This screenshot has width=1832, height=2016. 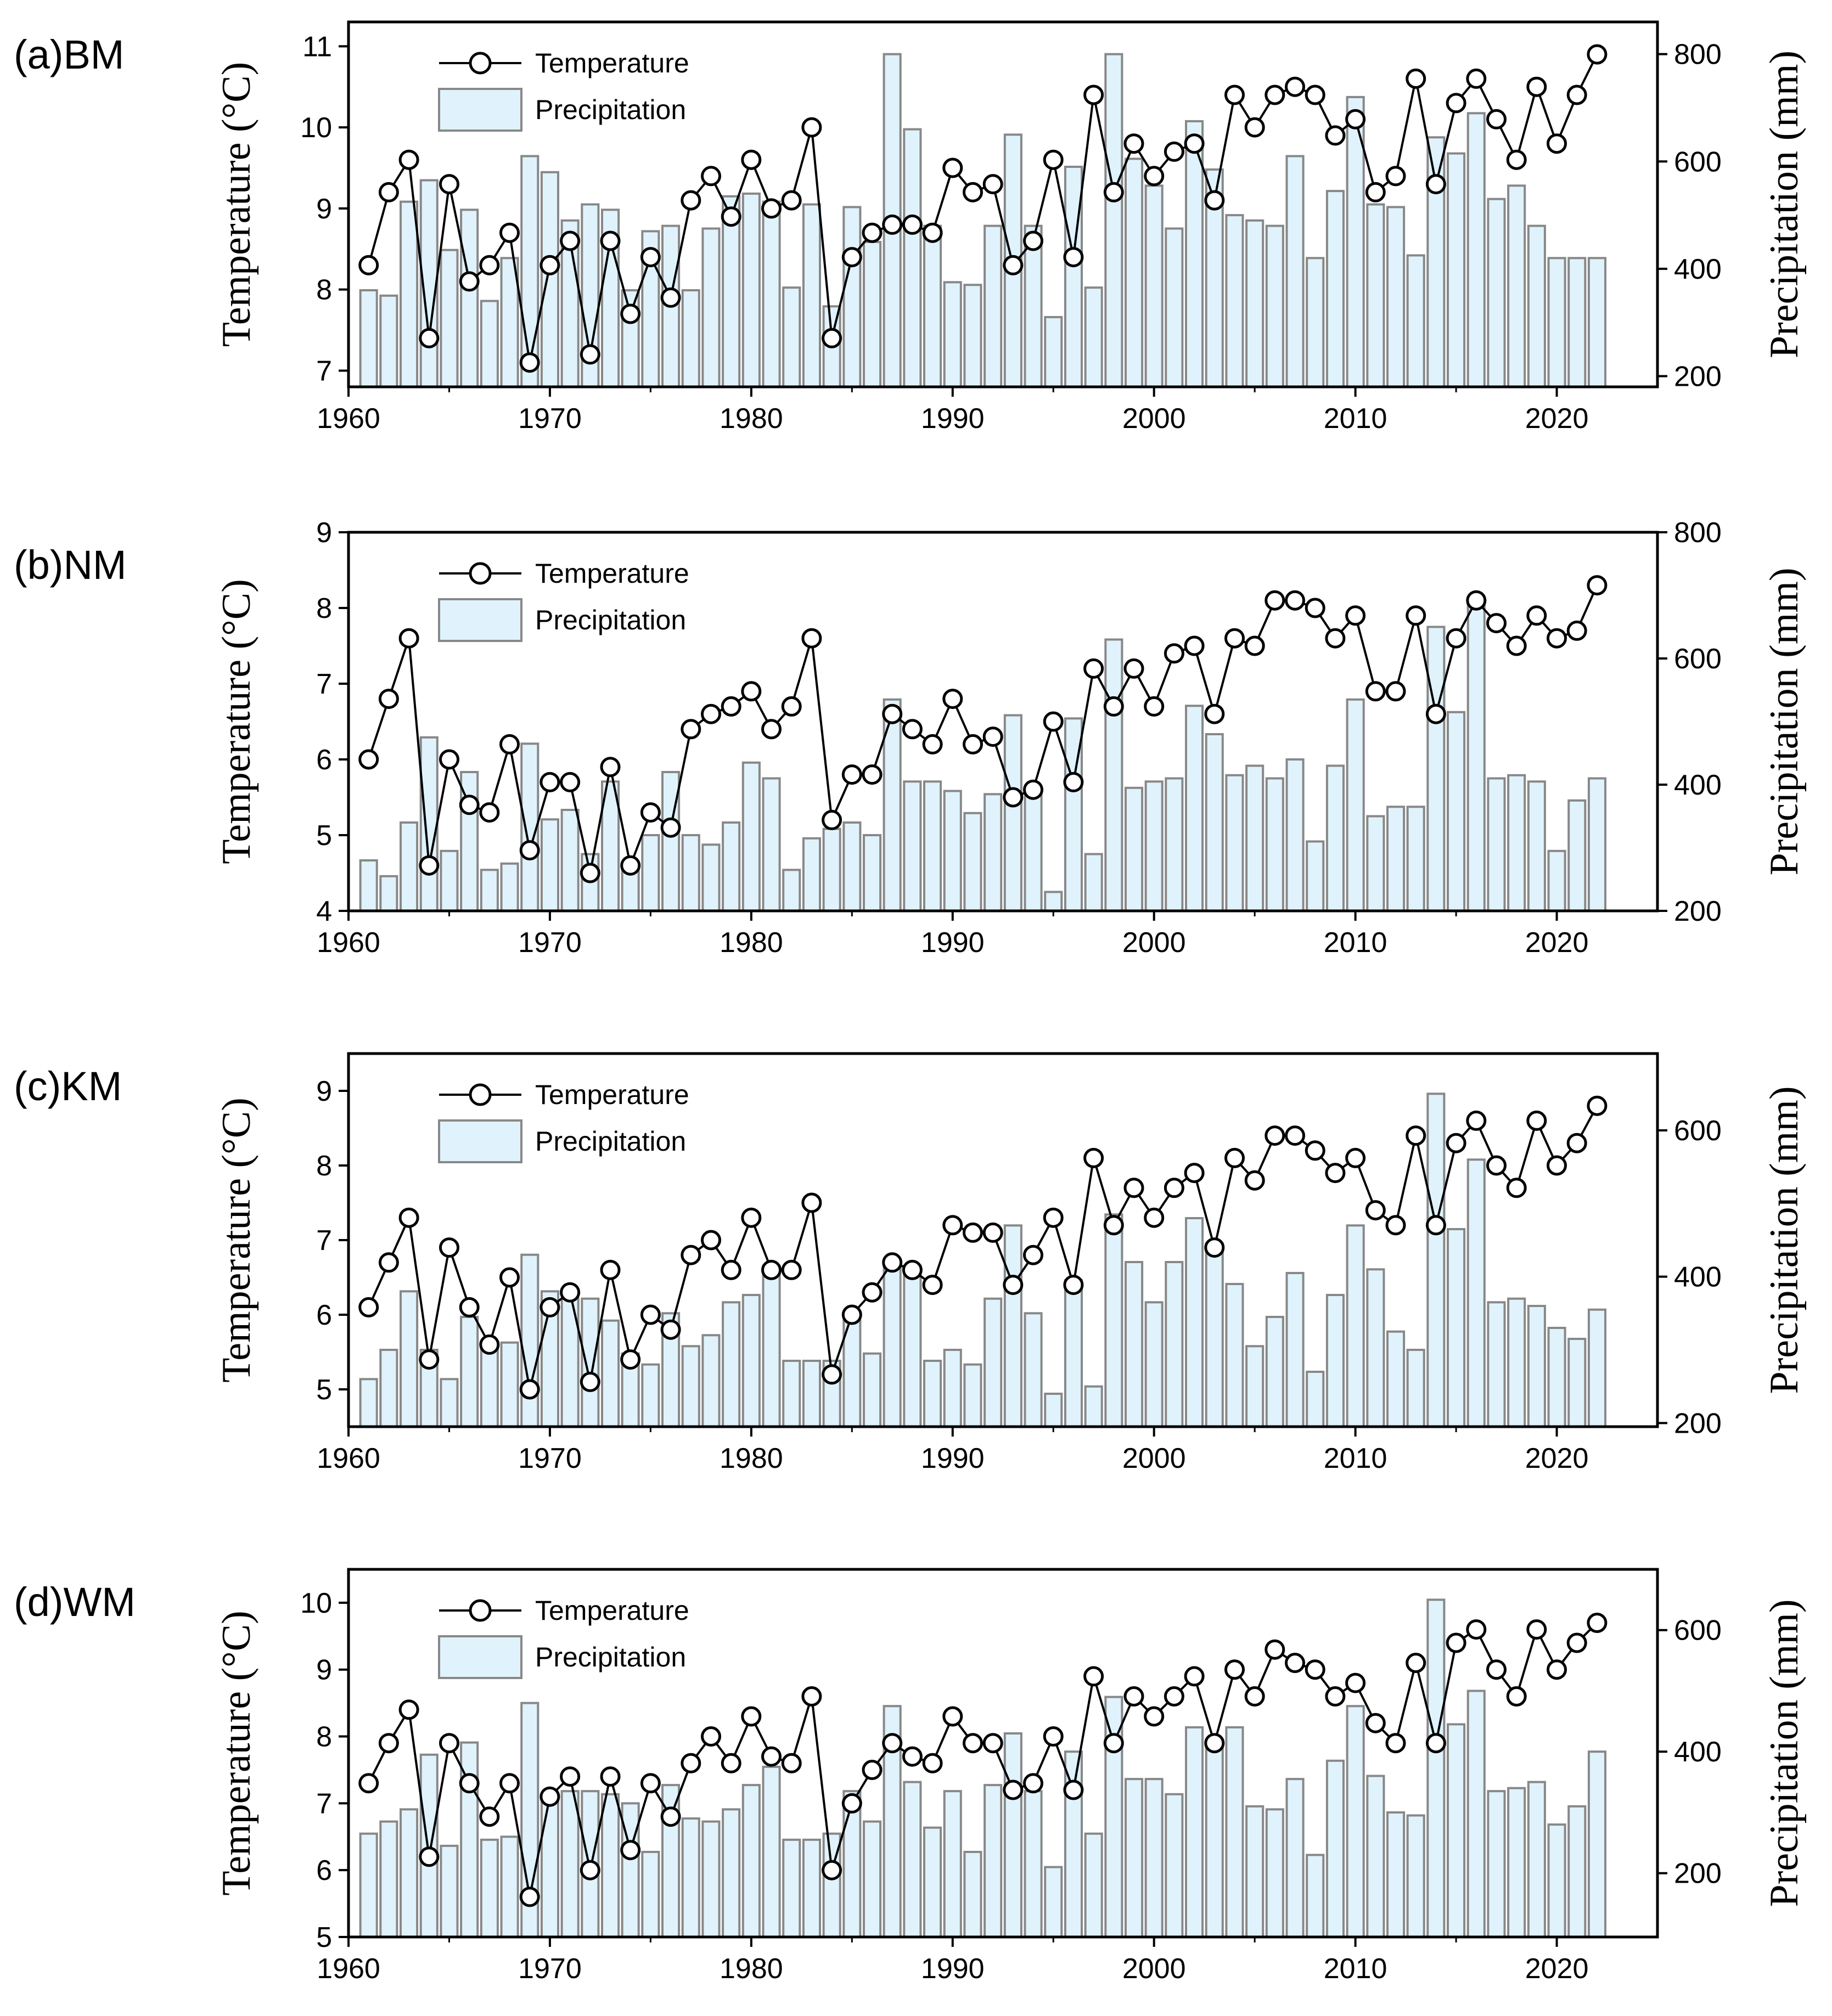 I want to click on panel-label: (b)NM, so click(x=71, y=565).